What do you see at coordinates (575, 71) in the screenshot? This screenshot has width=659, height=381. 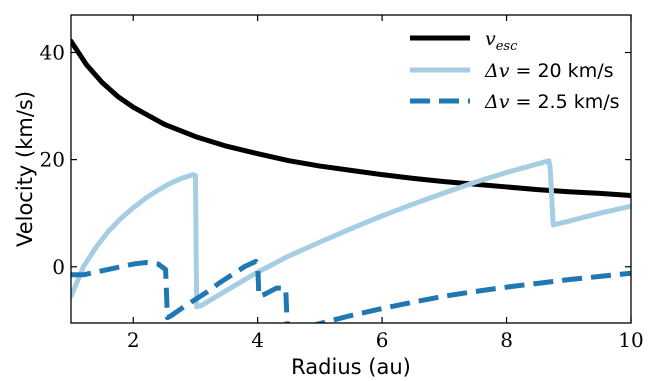 I see `legend-label-sub: 20 km/s` at bounding box center [575, 71].